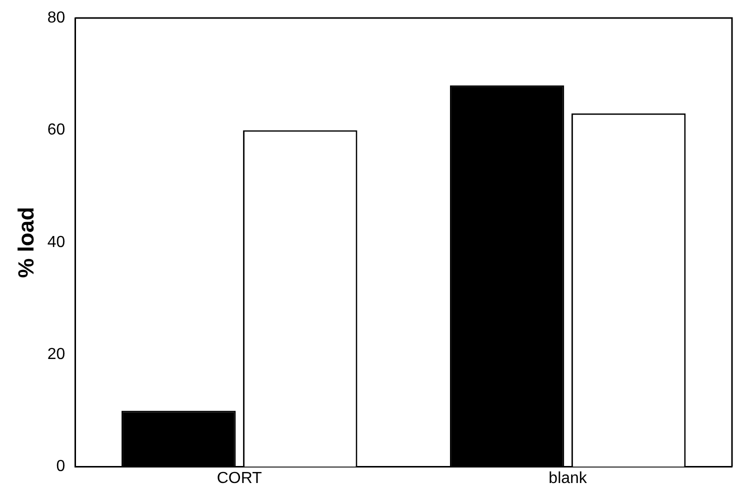 This screenshot has height=490, width=738. I want to click on y-tick-label: 60, so click(56, 130).